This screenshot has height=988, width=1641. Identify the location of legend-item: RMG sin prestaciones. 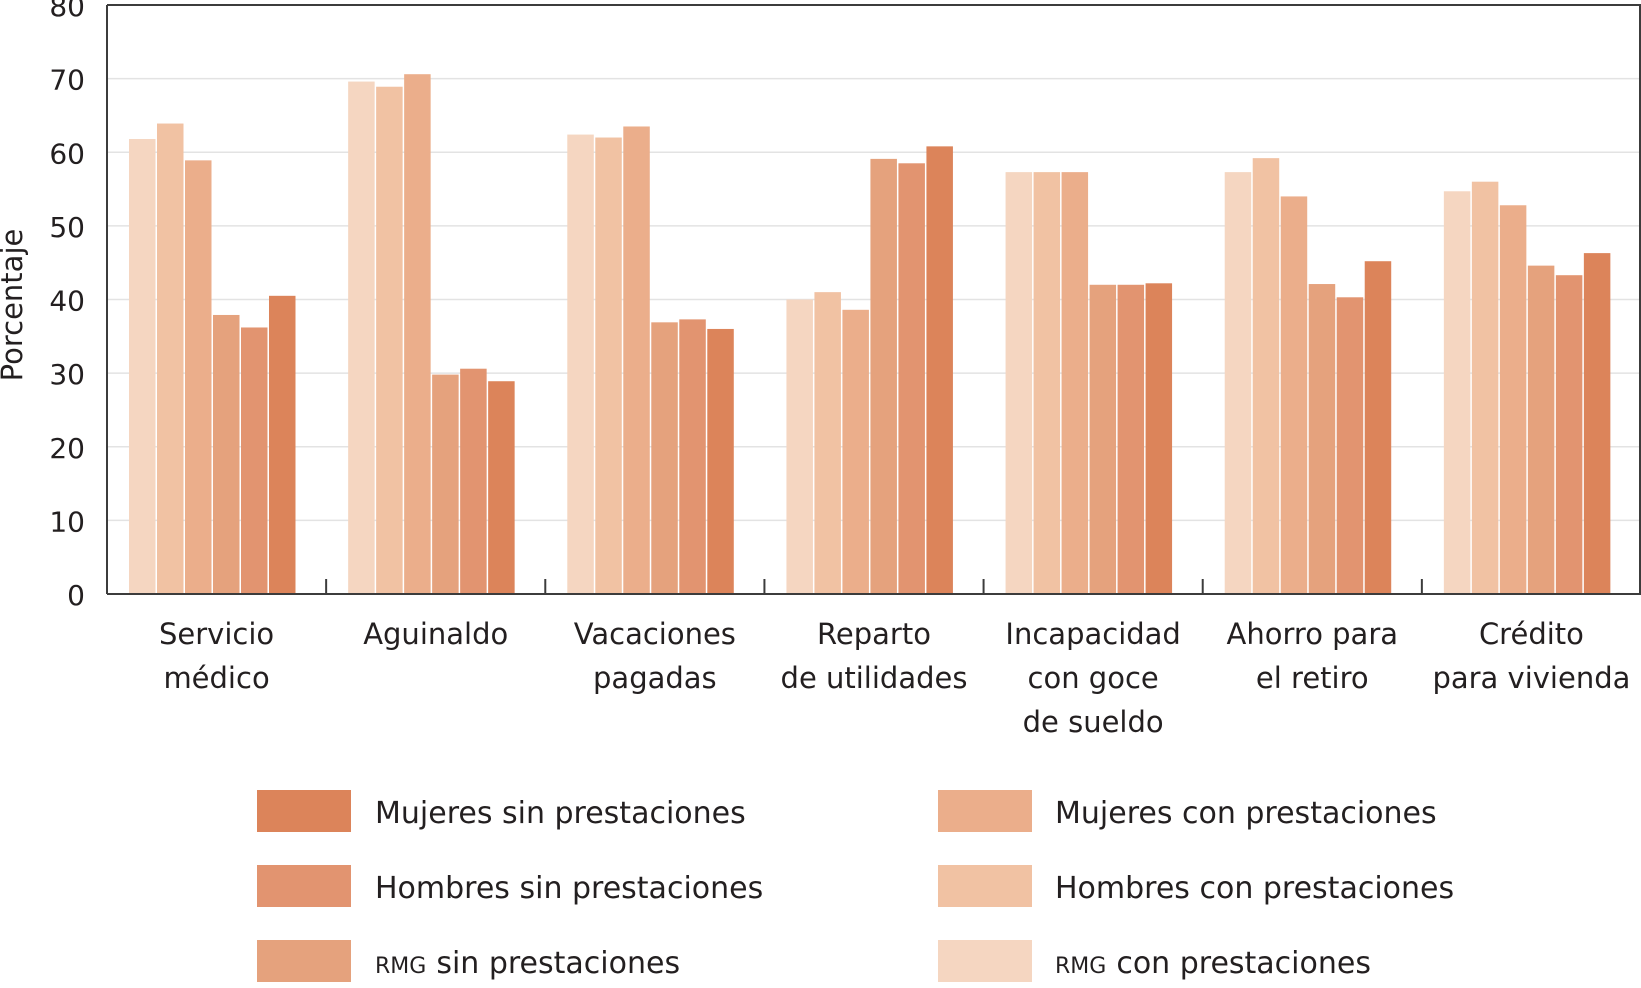
(468, 961).